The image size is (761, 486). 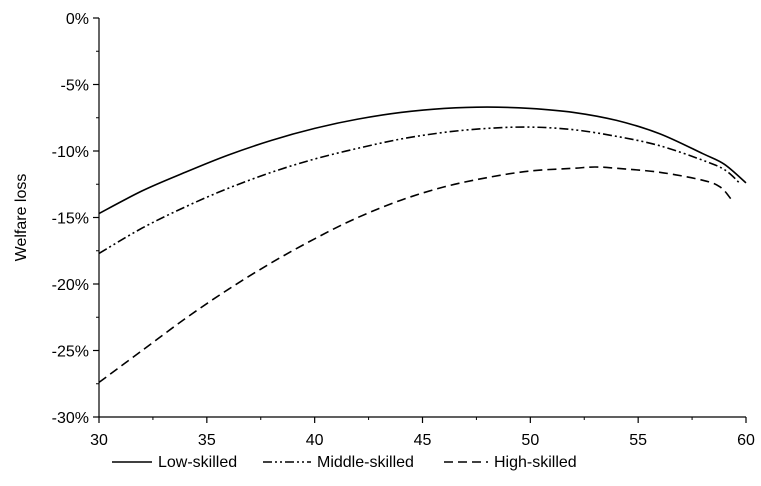 What do you see at coordinates (746, 440) in the screenshot?
I see `x-tick-label: 60` at bounding box center [746, 440].